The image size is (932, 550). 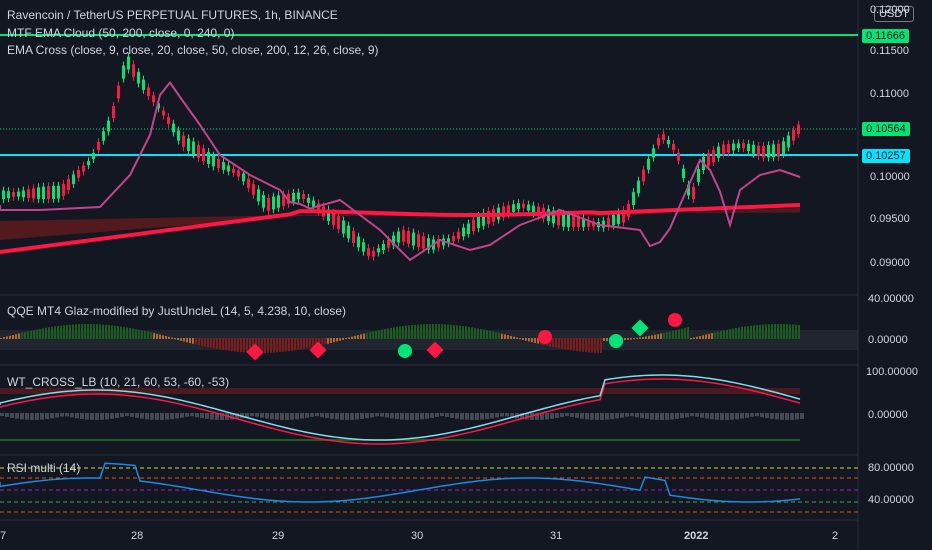 What do you see at coordinates (616, 341) in the screenshot?
I see `qqe-signal-dot` at bounding box center [616, 341].